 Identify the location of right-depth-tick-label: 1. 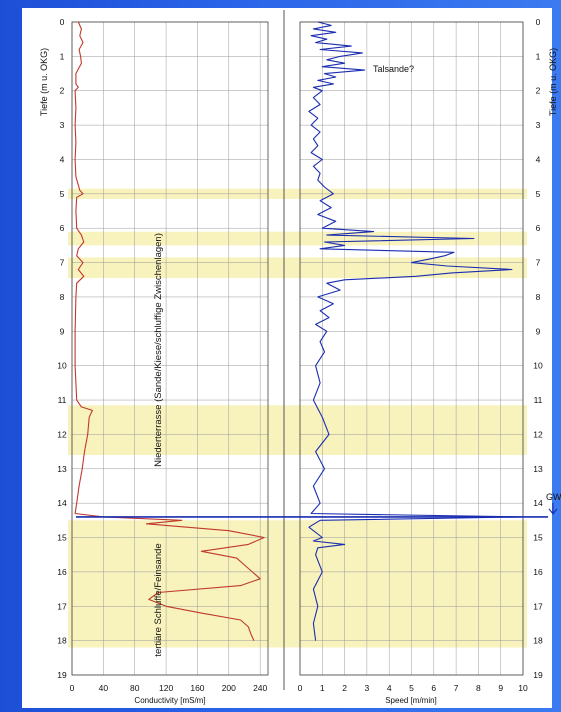
(538, 56).